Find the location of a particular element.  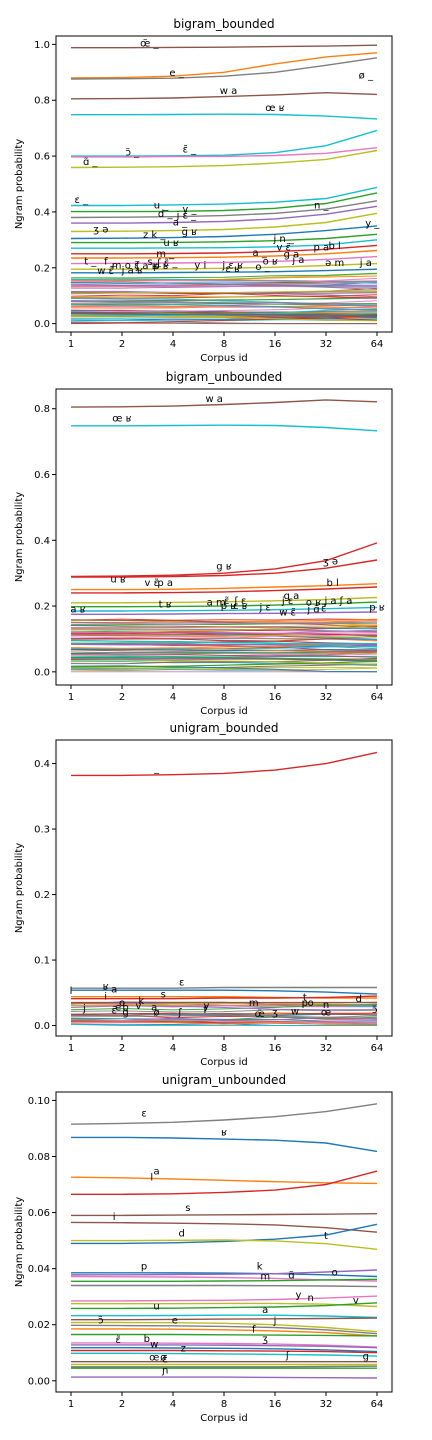

annotation-label: ɔ̃ is located at coordinates (101, 1320).